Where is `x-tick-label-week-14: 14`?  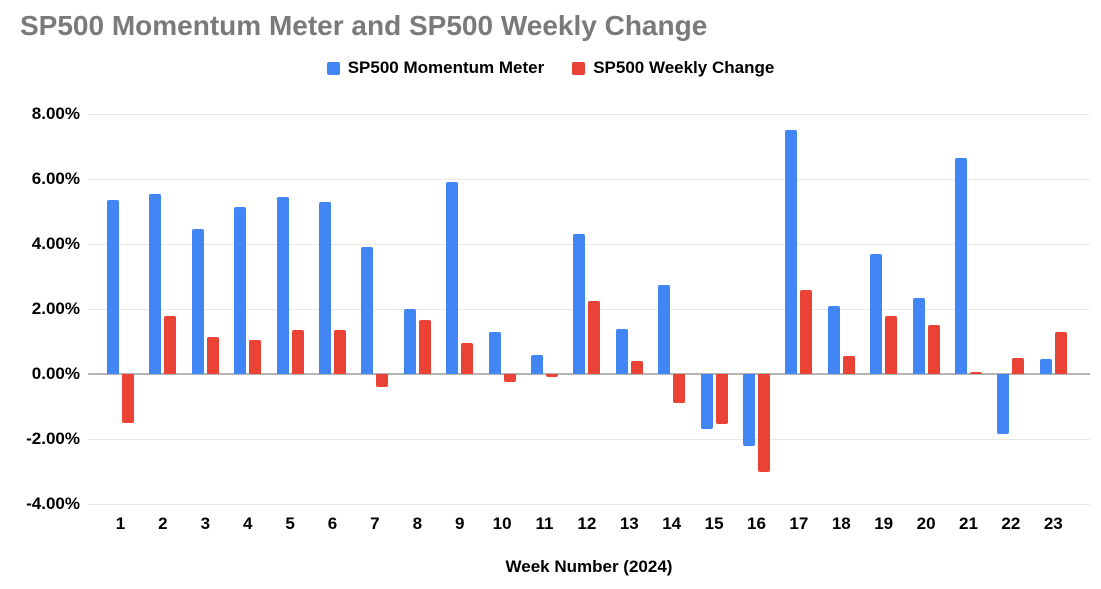
x-tick-label-week-14: 14 is located at coordinates (672, 523).